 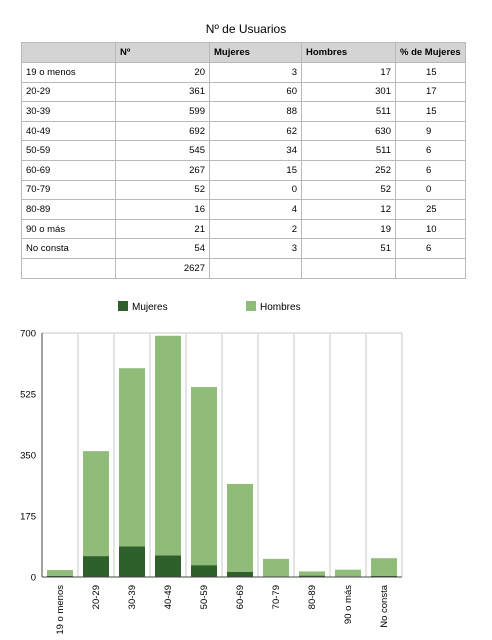 What do you see at coordinates (348, 52) in the screenshot?
I see `header-cell-men: Hombres` at bounding box center [348, 52].